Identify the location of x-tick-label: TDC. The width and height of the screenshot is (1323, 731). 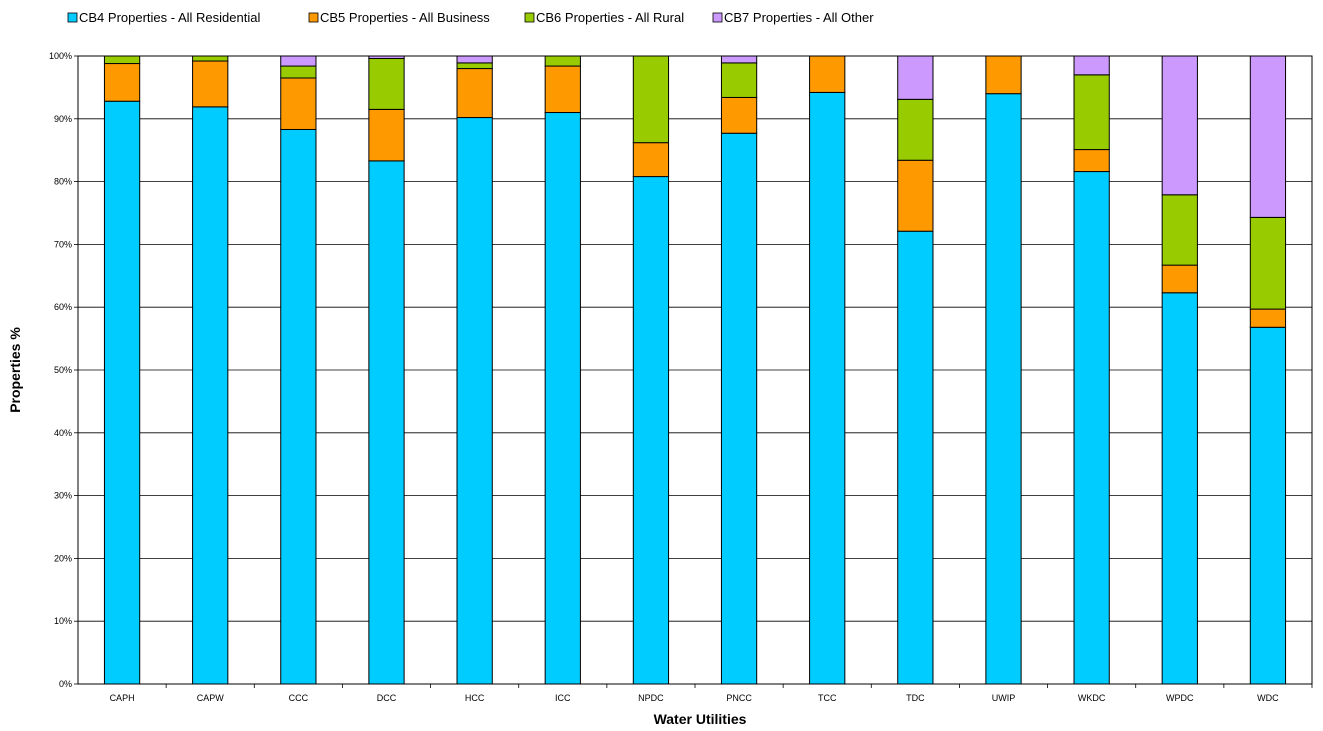
(915, 698).